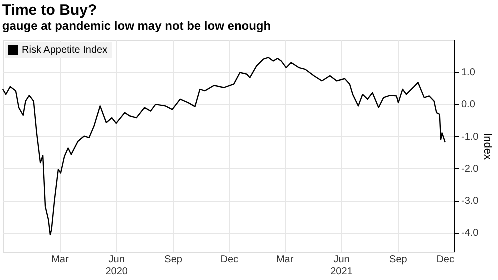  Describe the element at coordinates (50, 10) in the screenshot. I see `chart-title: Time to Buy?` at that location.